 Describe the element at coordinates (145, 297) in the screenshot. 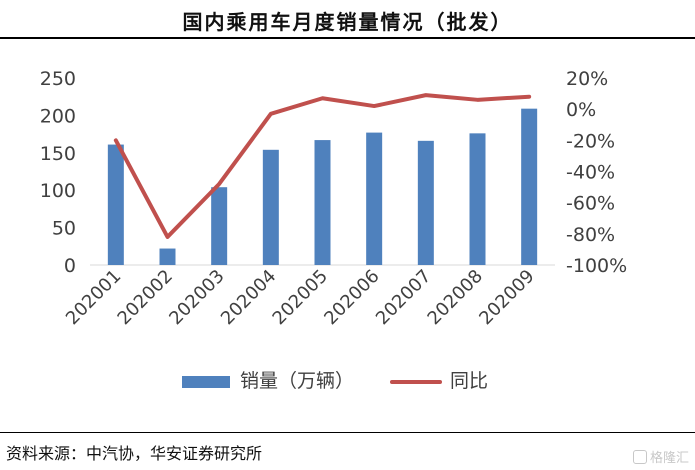

I see `x-tick-label: 202002` at that location.